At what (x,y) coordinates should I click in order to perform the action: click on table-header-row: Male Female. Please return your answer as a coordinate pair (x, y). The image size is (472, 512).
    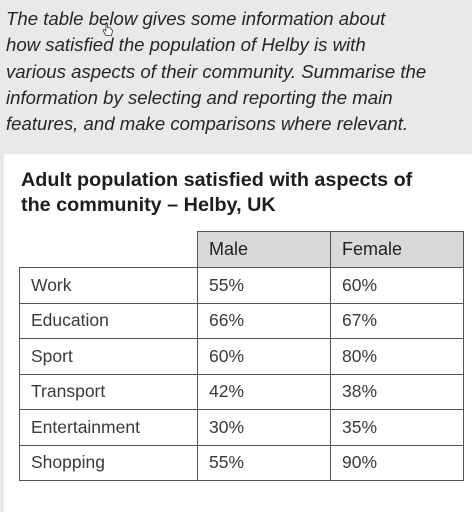
    Looking at the image, I should click on (241, 249).